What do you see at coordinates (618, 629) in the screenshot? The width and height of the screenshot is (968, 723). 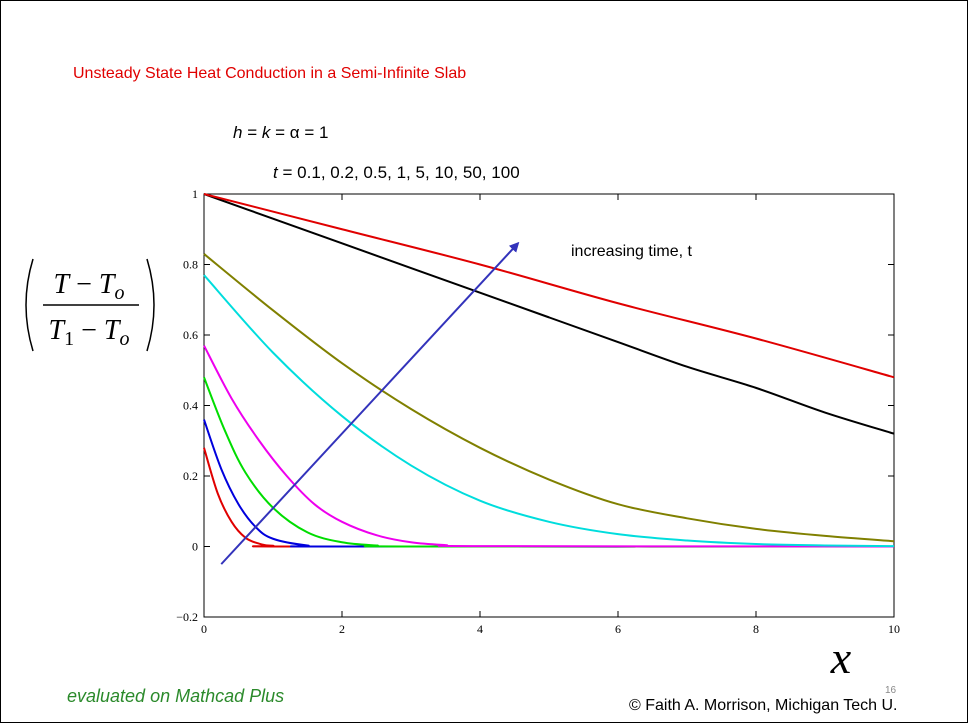 I see `x-tick-label: 6` at bounding box center [618, 629].